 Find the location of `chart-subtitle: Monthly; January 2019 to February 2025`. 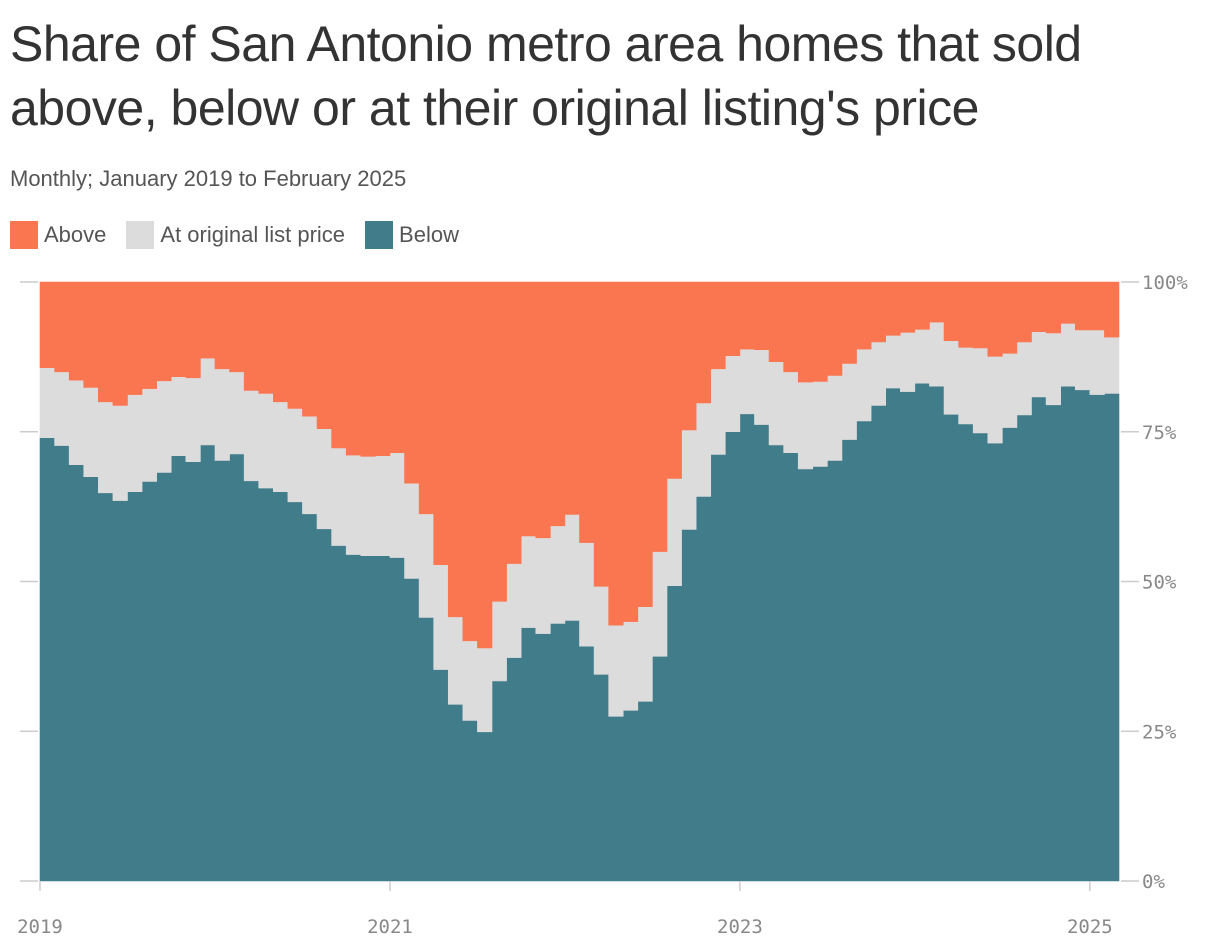

chart-subtitle: Monthly; January 2019 to February 2025 is located at coordinates (208, 178).